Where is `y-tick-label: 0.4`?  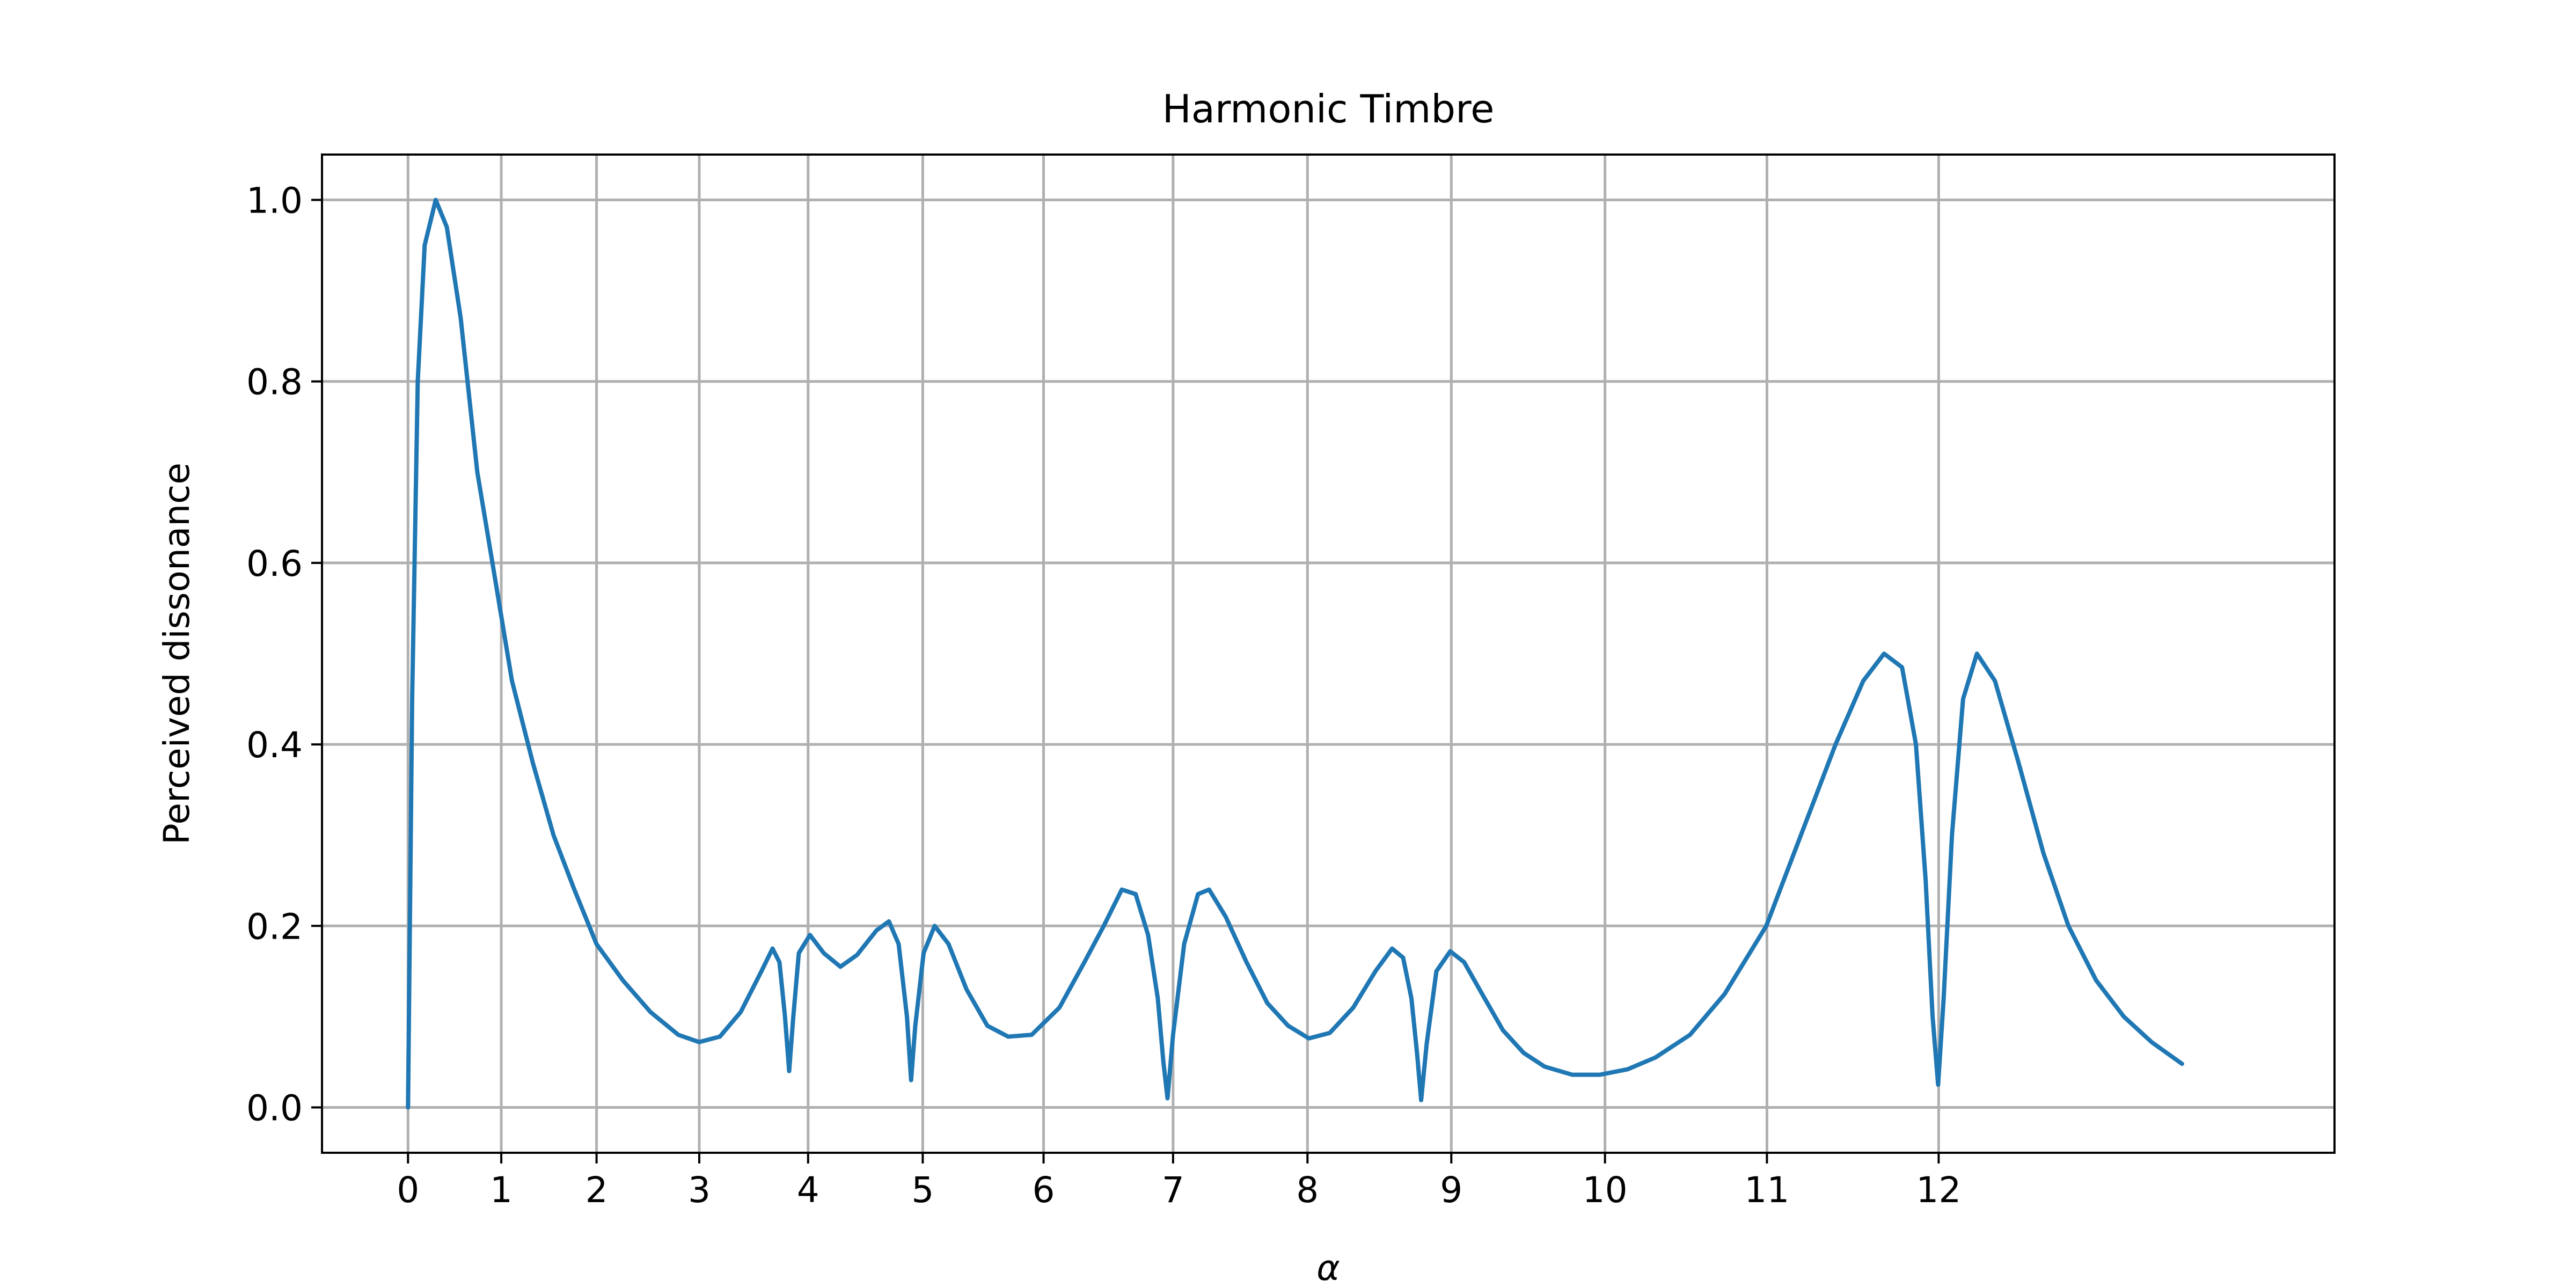 y-tick-label: 0.4 is located at coordinates (274, 745).